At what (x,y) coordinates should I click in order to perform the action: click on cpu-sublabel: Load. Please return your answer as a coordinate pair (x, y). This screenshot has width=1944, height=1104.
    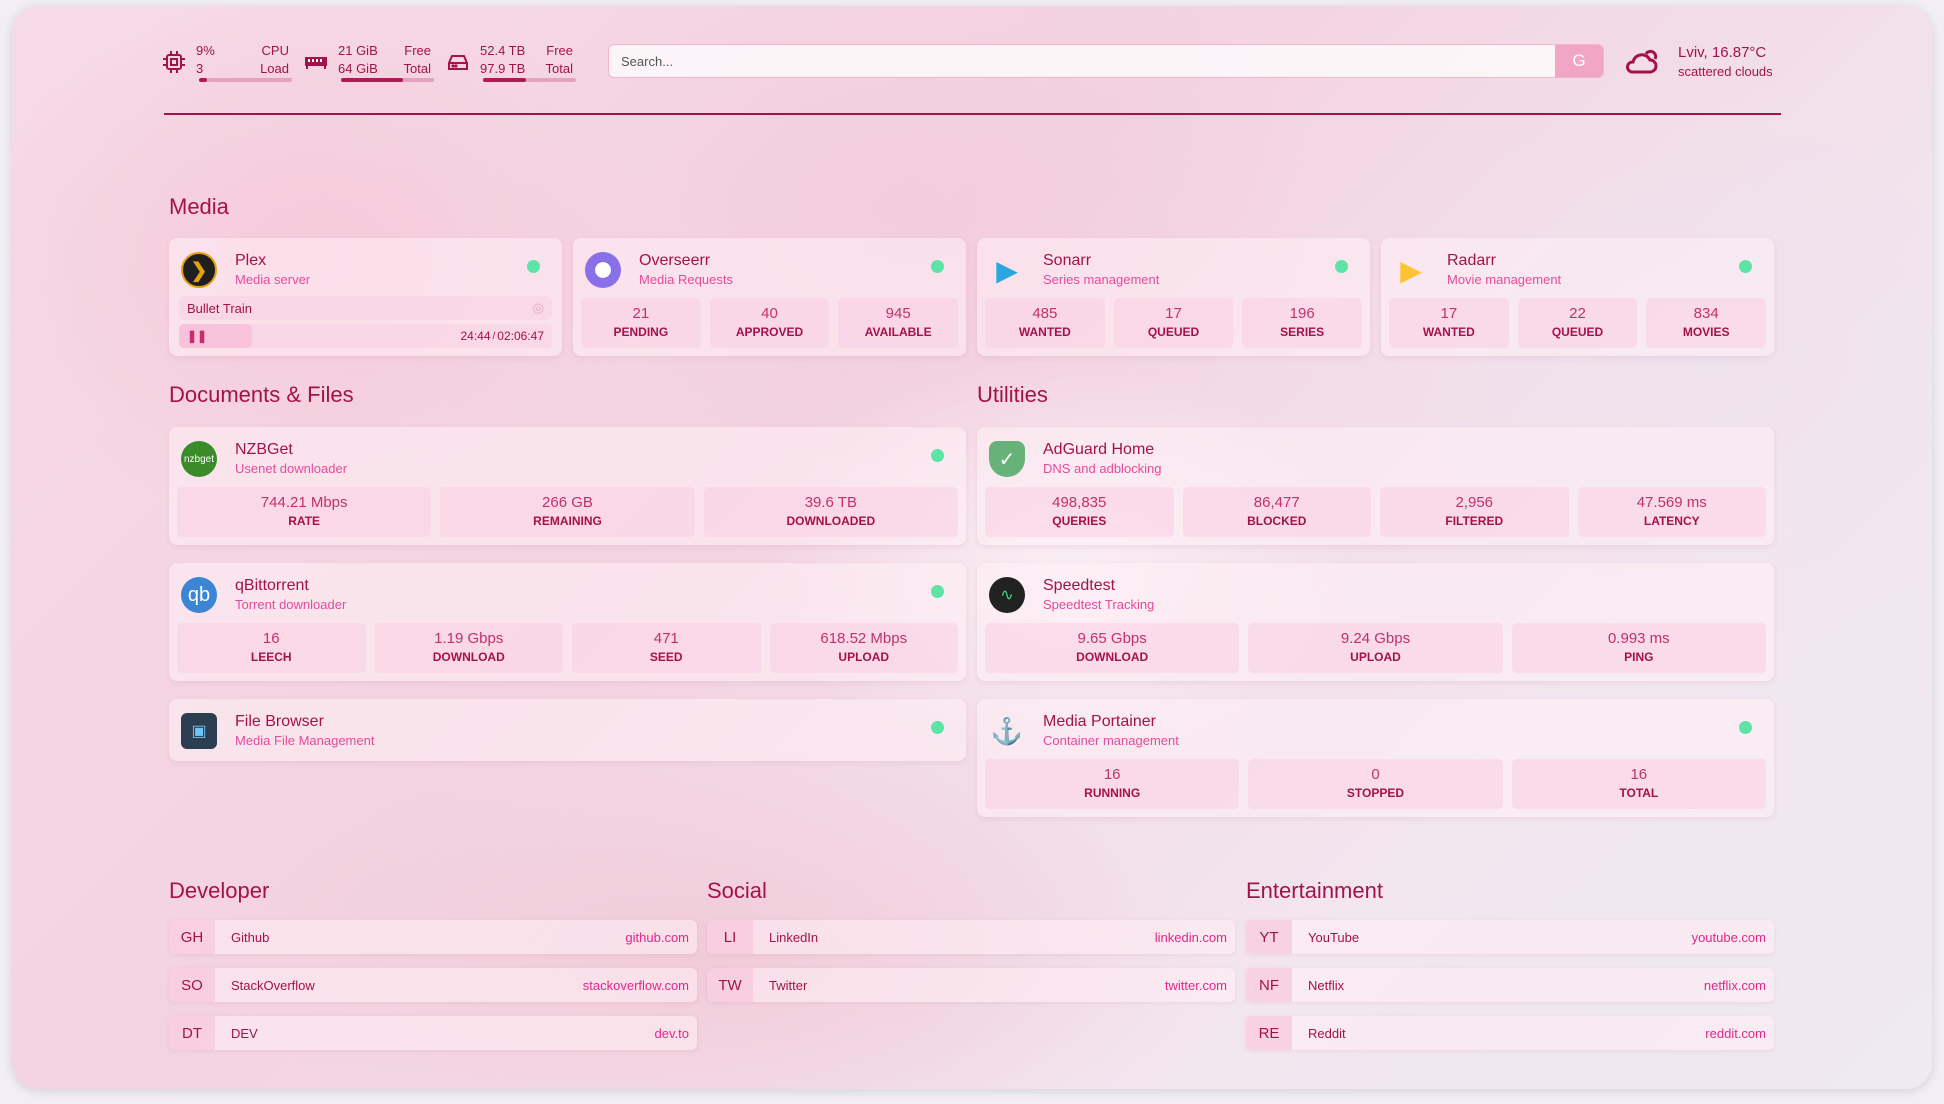
    Looking at the image, I should click on (274, 68).